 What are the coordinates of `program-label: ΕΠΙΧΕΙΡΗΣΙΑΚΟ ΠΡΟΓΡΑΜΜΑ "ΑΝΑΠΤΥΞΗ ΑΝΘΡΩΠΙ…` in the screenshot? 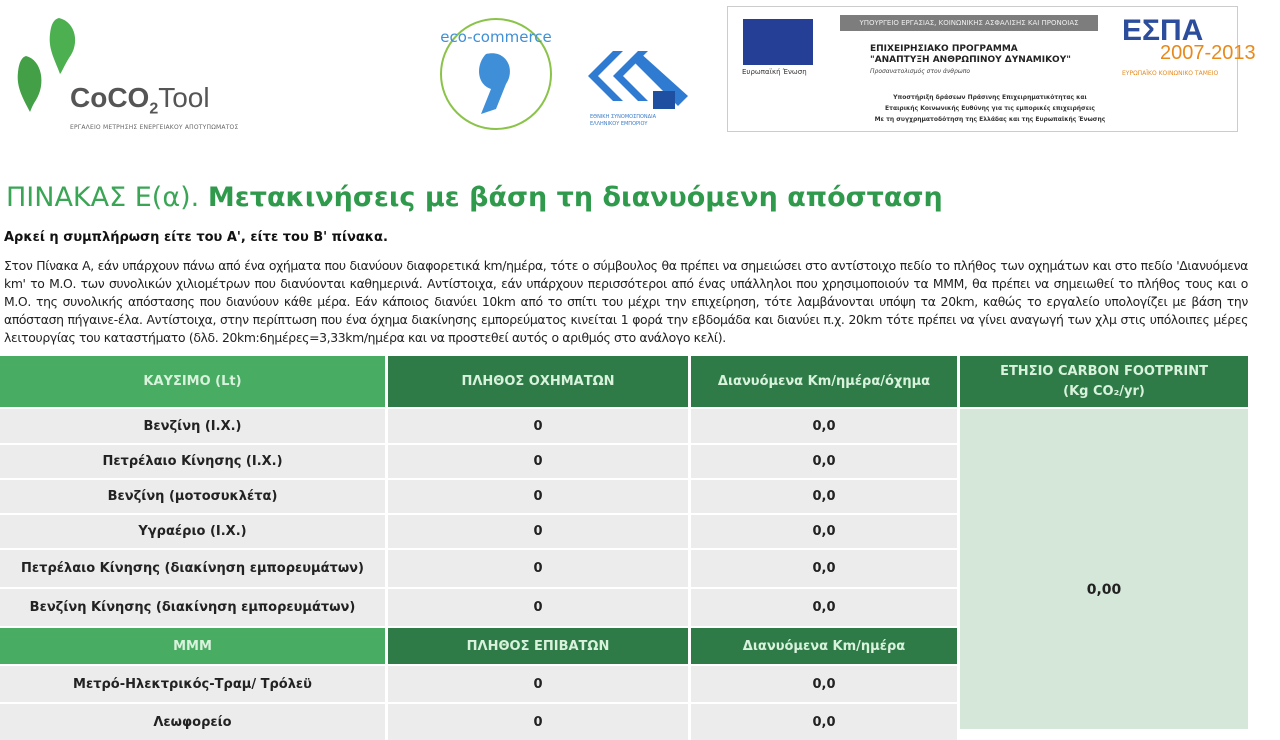 It's located at (970, 54).